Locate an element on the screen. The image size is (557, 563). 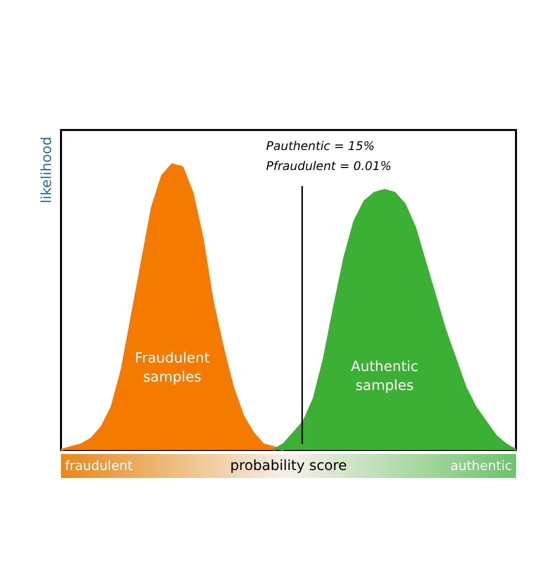
text: fraudulent is located at coordinates (99, 466).